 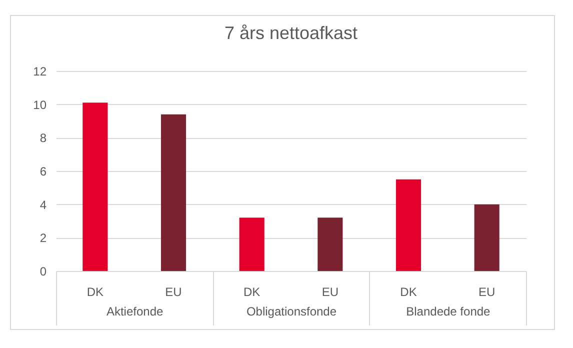 I want to click on y-tick-label: 10, so click(x=40, y=105).